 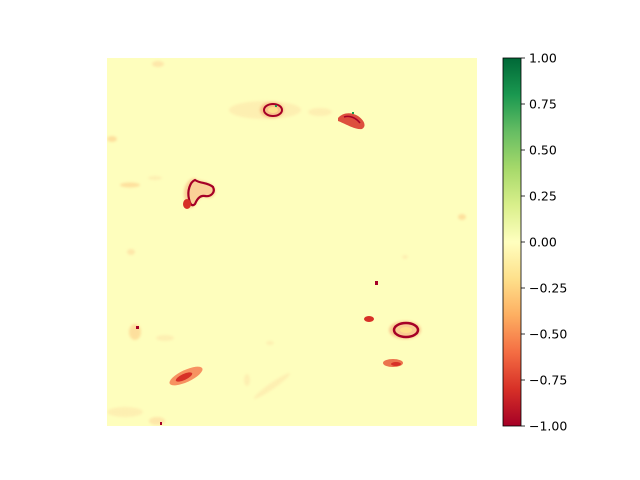 What do you see at coordinates (393, 363) in the screenshot?
I see `small-lower-right` at bounding box center [393, 363].